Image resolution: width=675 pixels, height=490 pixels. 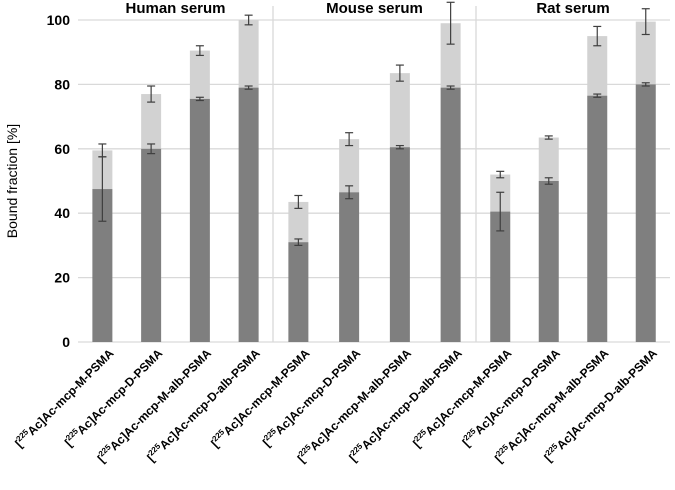 I want to click on panel-title: Human serum, so click(x=175, y=8).